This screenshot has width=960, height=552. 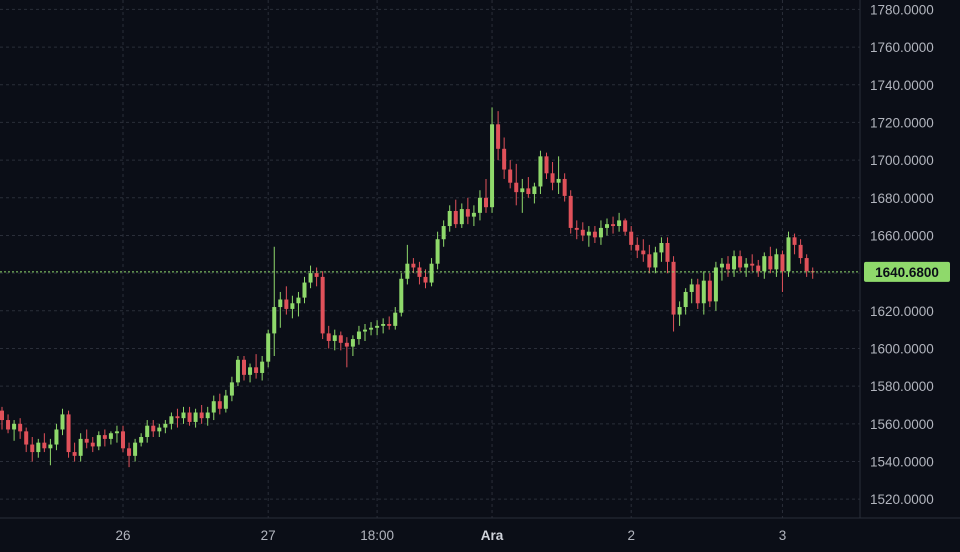 I want to click on x-tick-label: 2, so click(x=631, y=535).